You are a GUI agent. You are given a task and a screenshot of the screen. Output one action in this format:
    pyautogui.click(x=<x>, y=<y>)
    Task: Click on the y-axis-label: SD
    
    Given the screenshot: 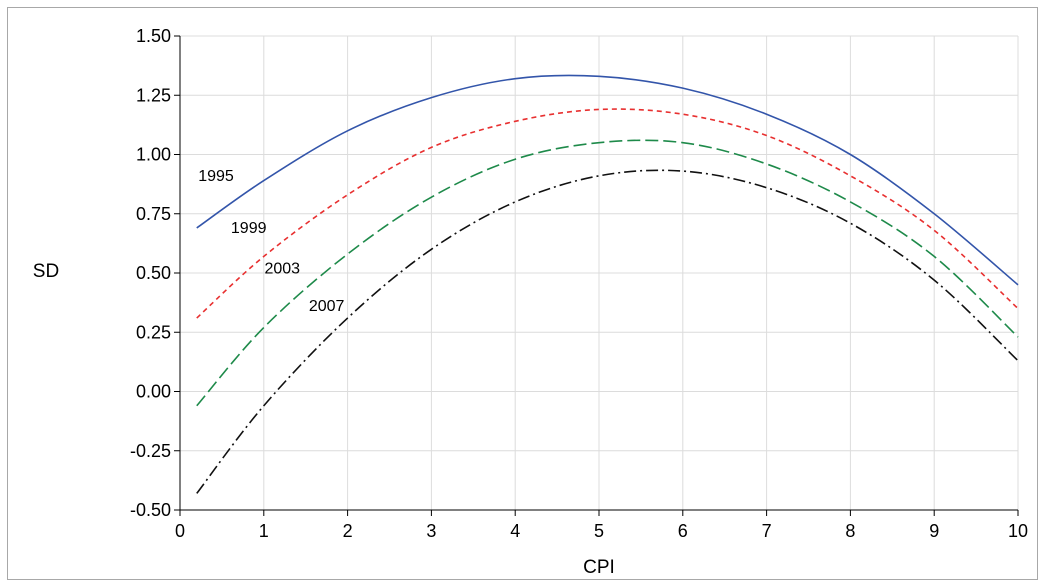 What is the action you would take?
    pyautogui.click(x=46, y=271)
    